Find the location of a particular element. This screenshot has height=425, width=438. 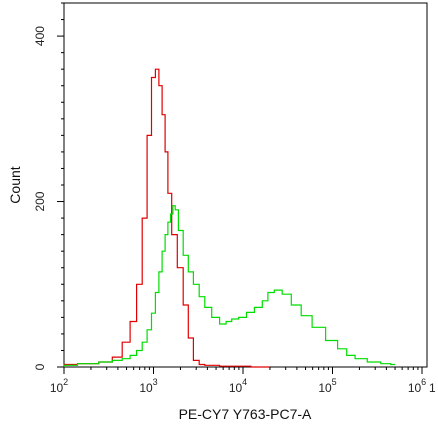

x-axis: 10² 10³ 10⁴ 10⁵ 10⁶ 1 is located at coordinates (243, 381).